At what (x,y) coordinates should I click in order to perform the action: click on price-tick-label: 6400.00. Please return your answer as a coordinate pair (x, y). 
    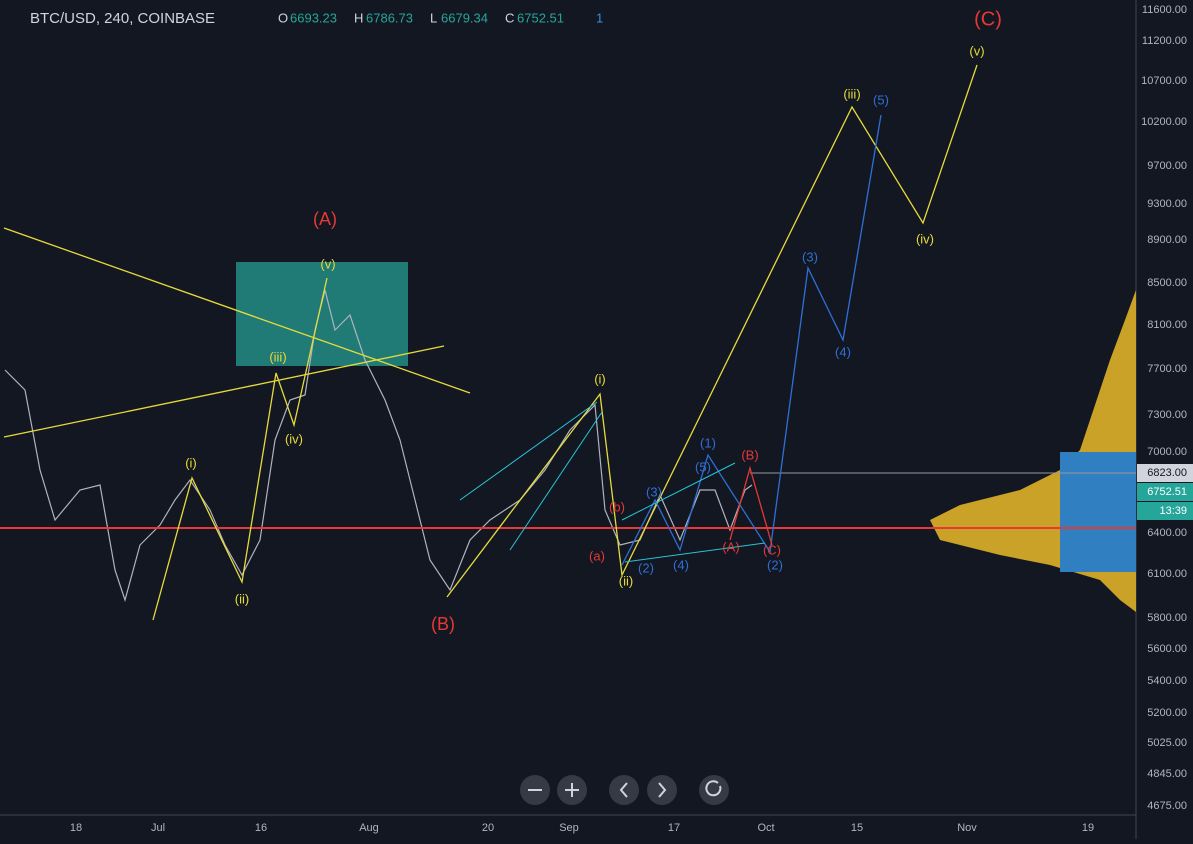
    Looking at the image, I should click on (1167, 533).